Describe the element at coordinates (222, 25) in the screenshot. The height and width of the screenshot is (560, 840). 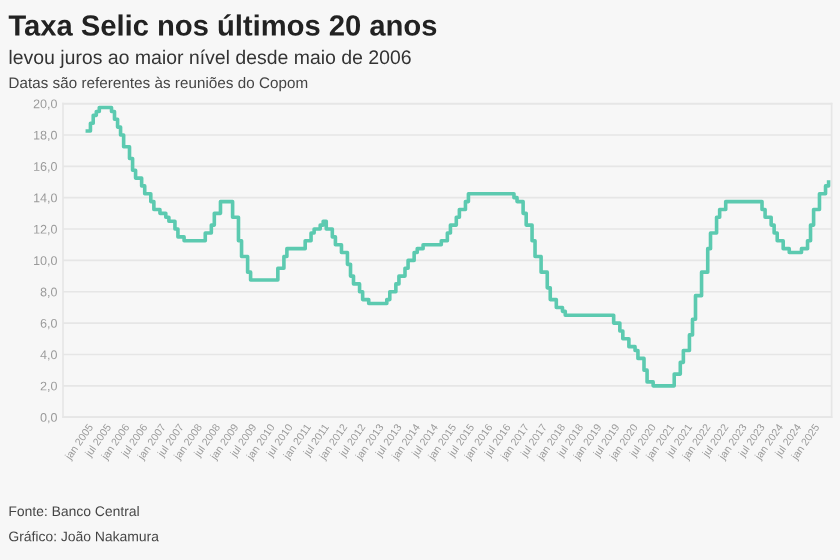
I see `chart-title: Taxa Selic nos últimos 20 anos` at that location.